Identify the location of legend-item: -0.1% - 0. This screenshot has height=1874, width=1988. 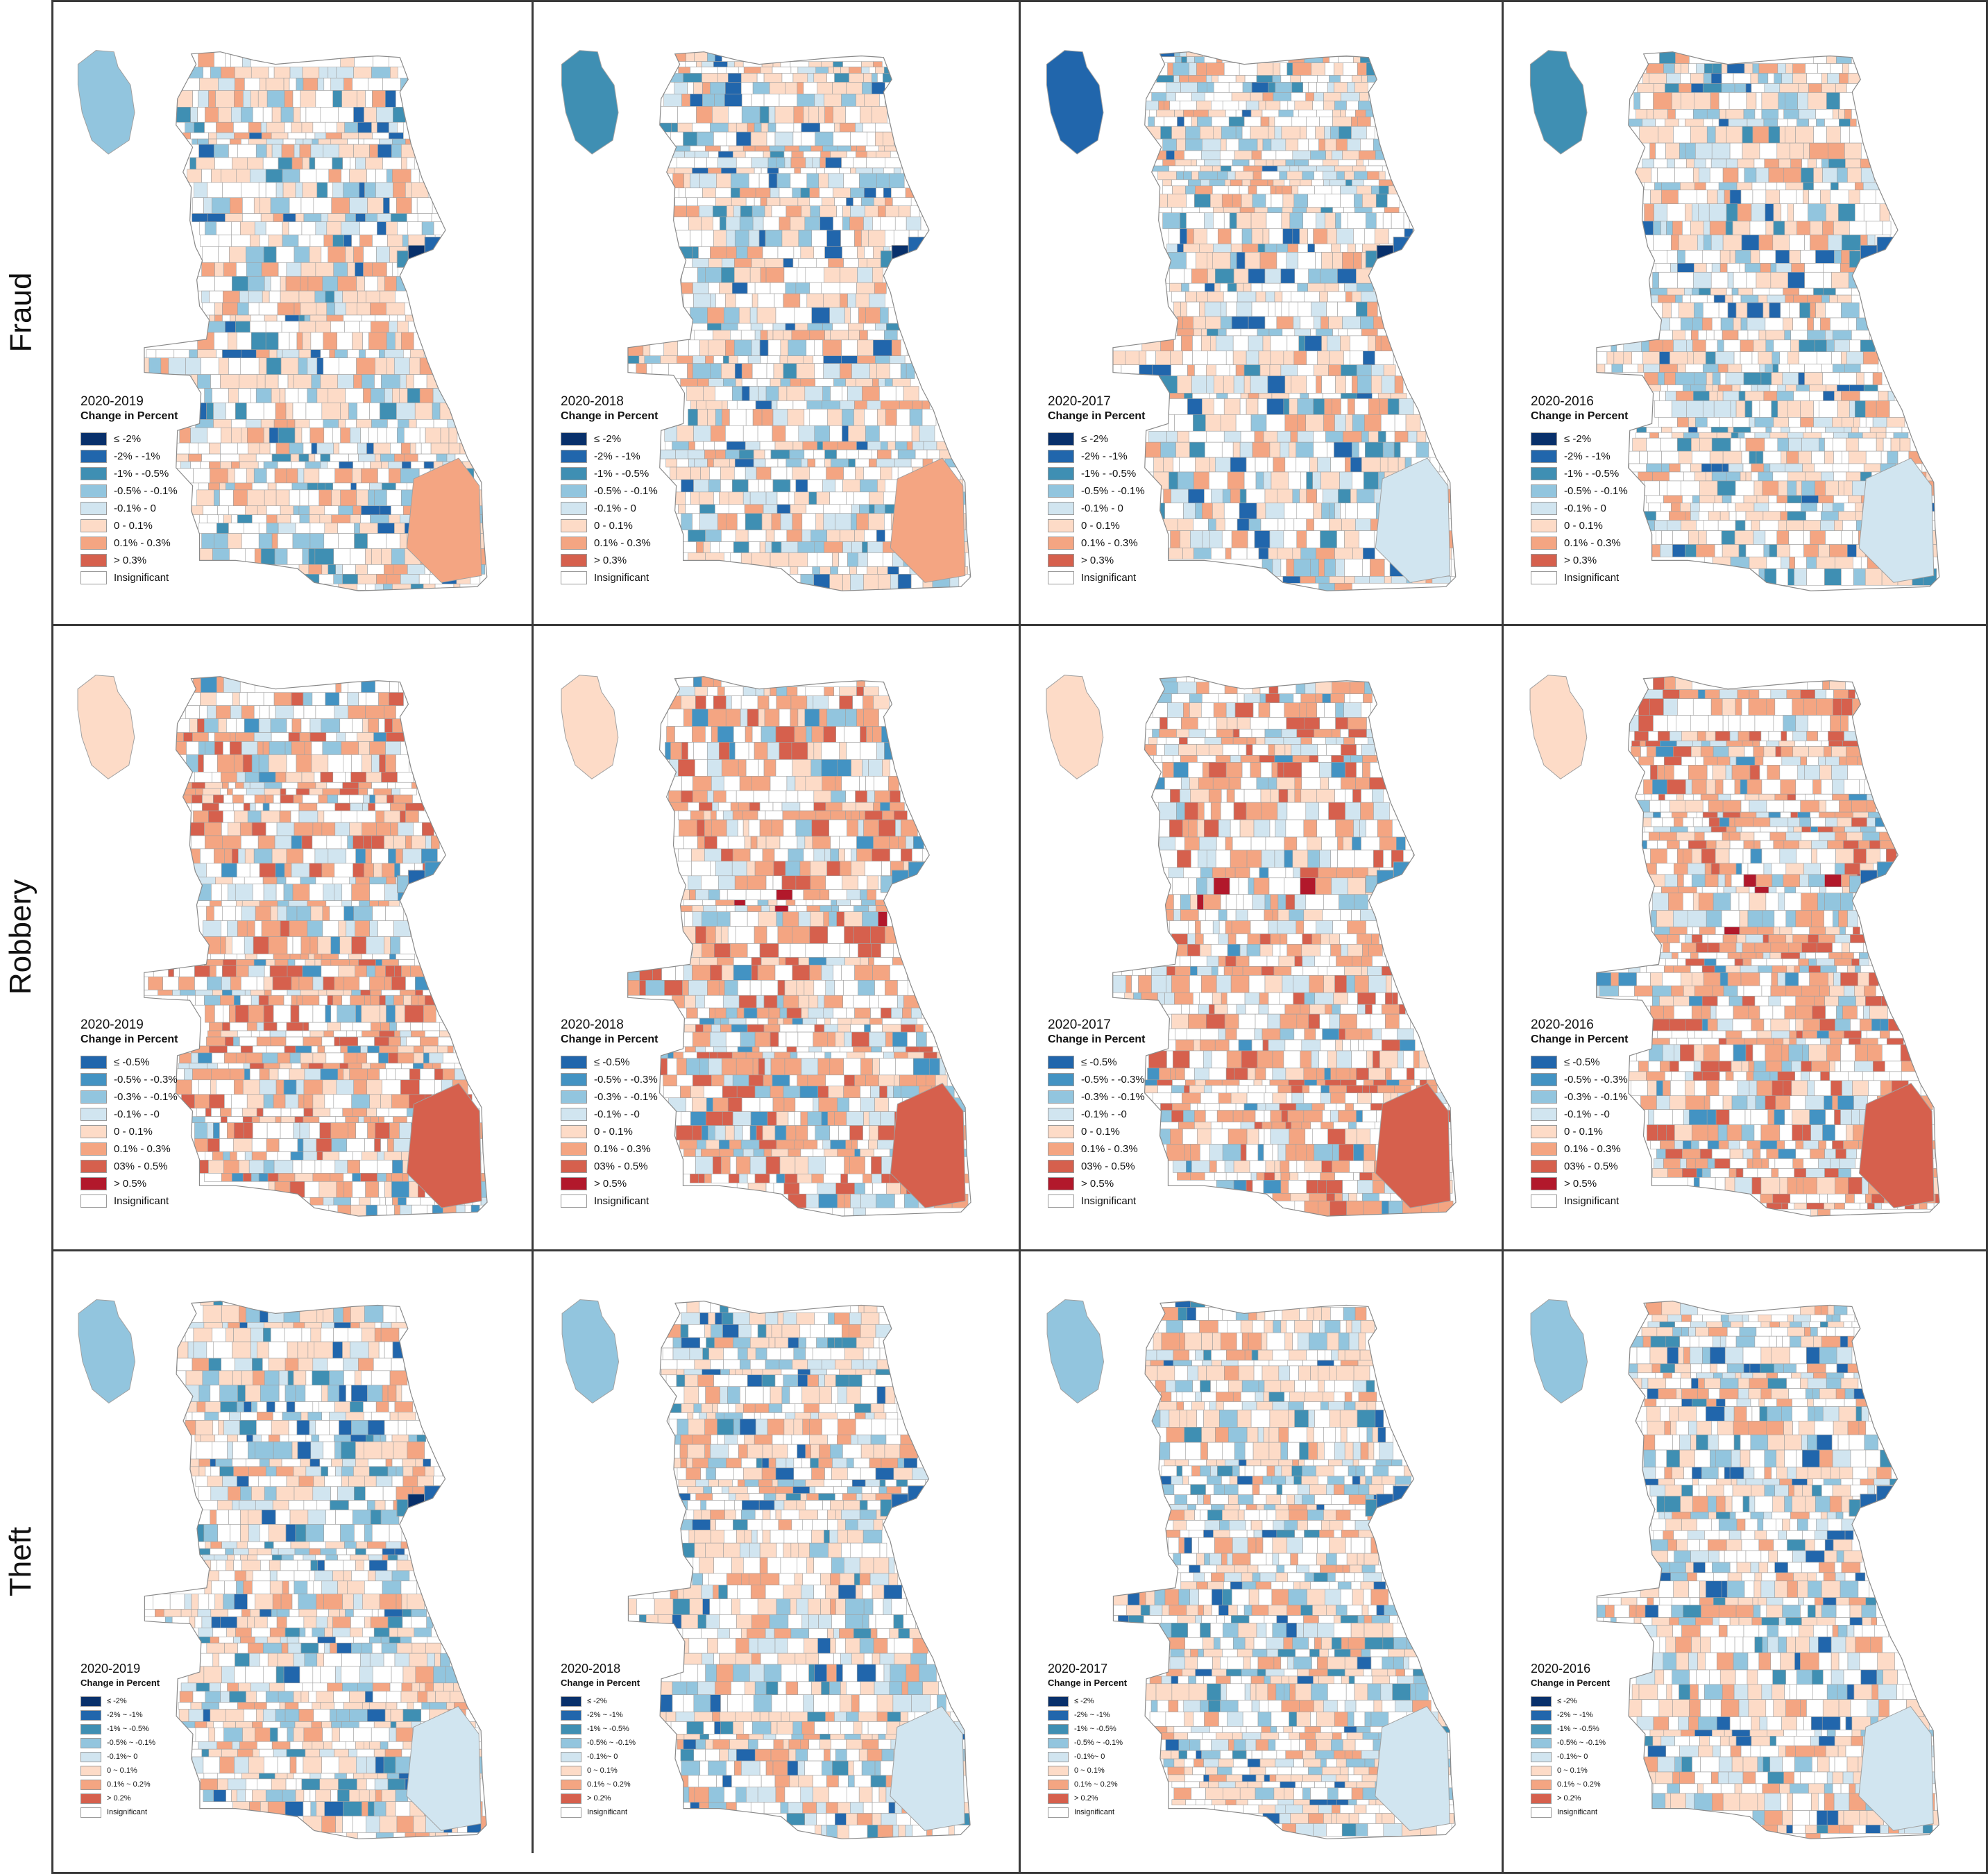
(609, 508).